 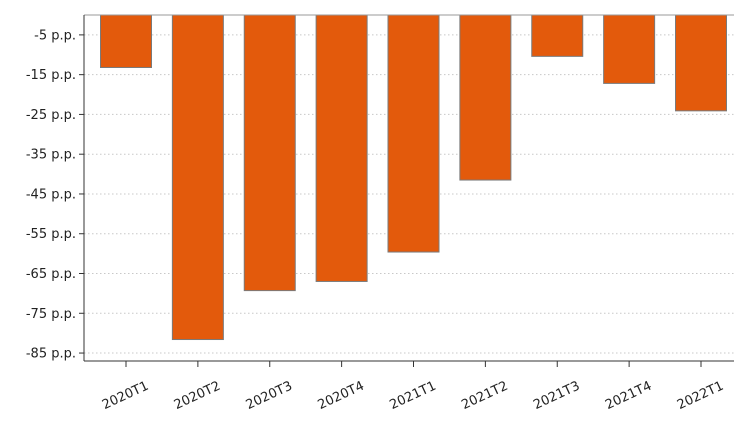 I want to click on y-tick-label: -45 p.p., so click(x=51, y=194).